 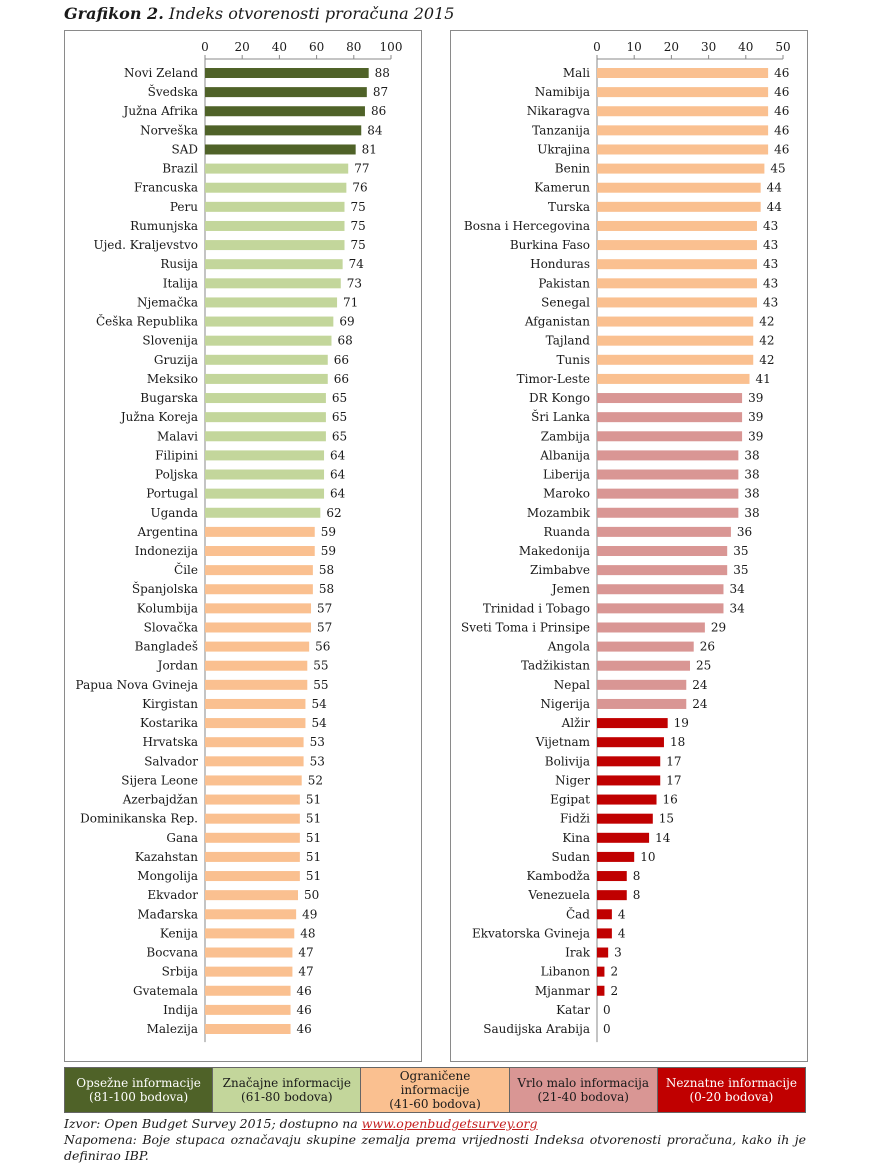 I want to click on value-label: 15, so click(x=666, y=819).